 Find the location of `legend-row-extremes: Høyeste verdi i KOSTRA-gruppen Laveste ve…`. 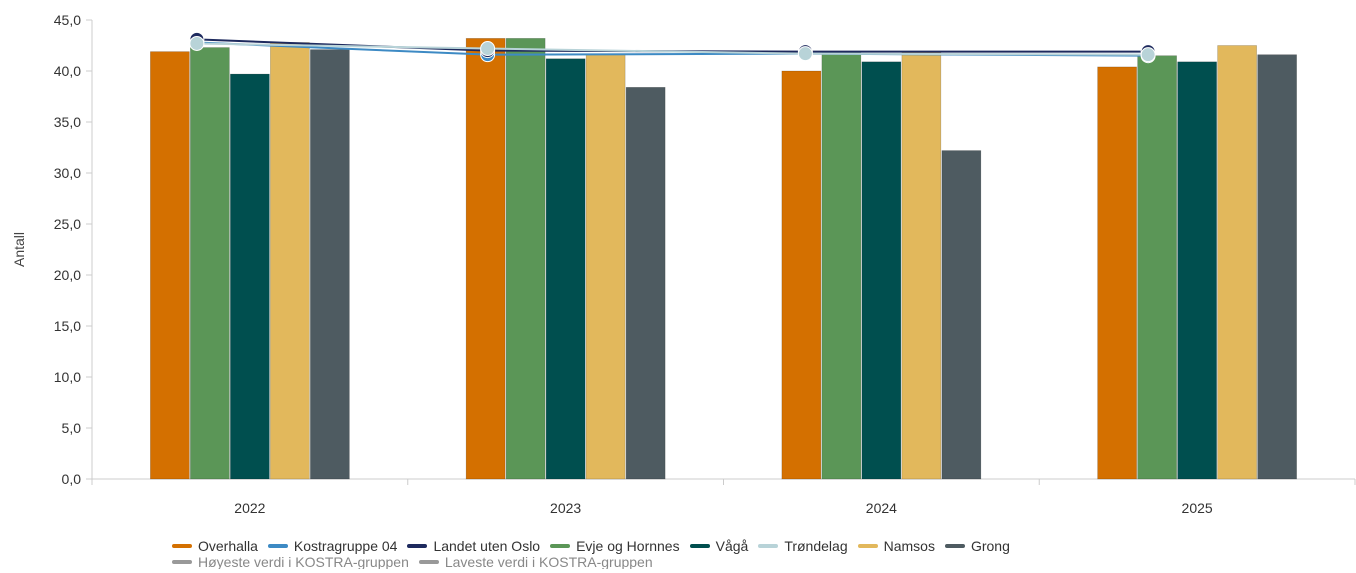

legend-row-extremes: Høyeste verdi i KOSTRA-gruppen Laveste ve… is located at coordinates (722, 562).